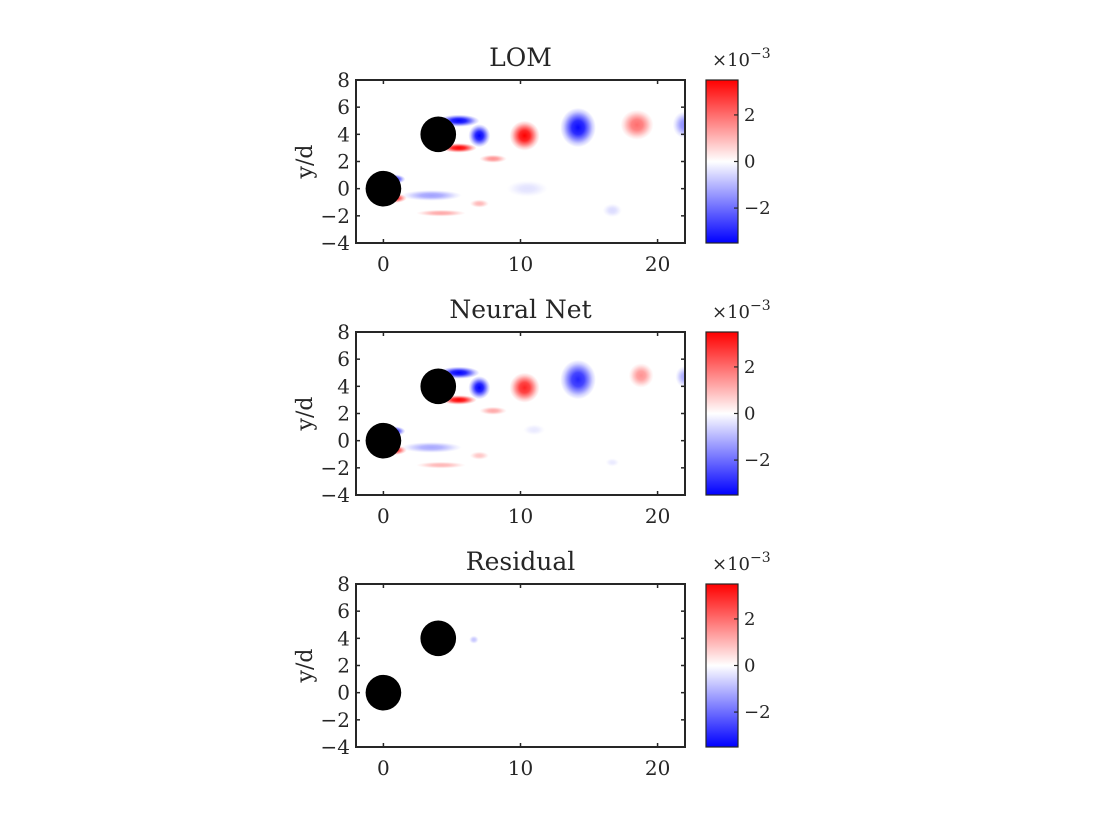  Describe the element at coordinates (520, 57) in the screenshot. I see `panel-title: LOM` at that location.